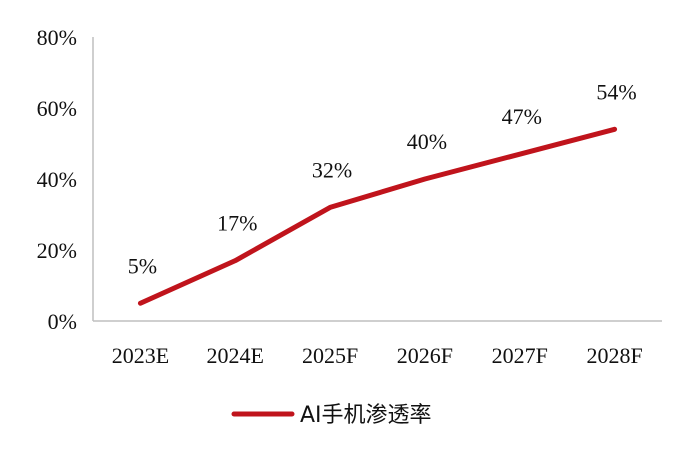 This screenshot has height=464, width=700. I want to click on y-axis-ticks: 0% 20% 40% 60% 80%, so click(57, 179).